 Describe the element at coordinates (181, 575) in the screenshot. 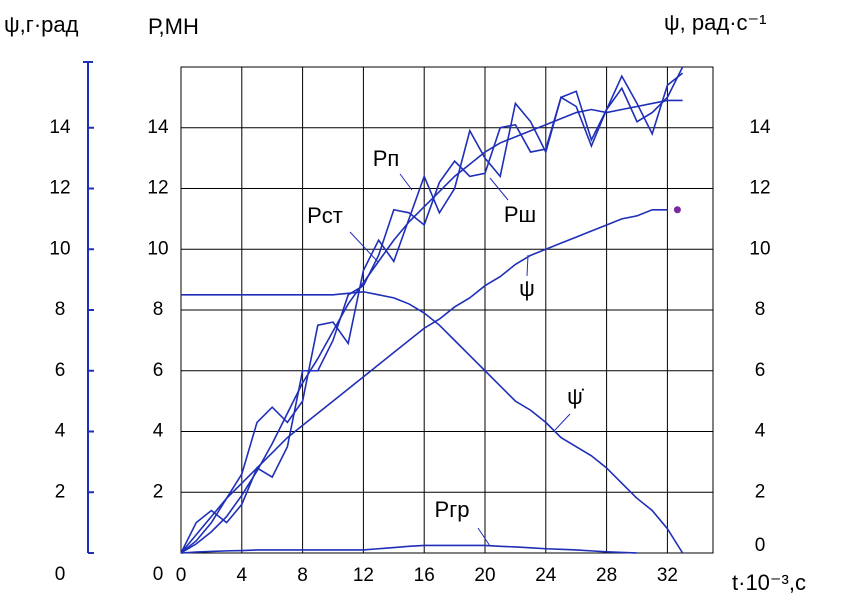

I see `x-tick-label: 0` at that location.